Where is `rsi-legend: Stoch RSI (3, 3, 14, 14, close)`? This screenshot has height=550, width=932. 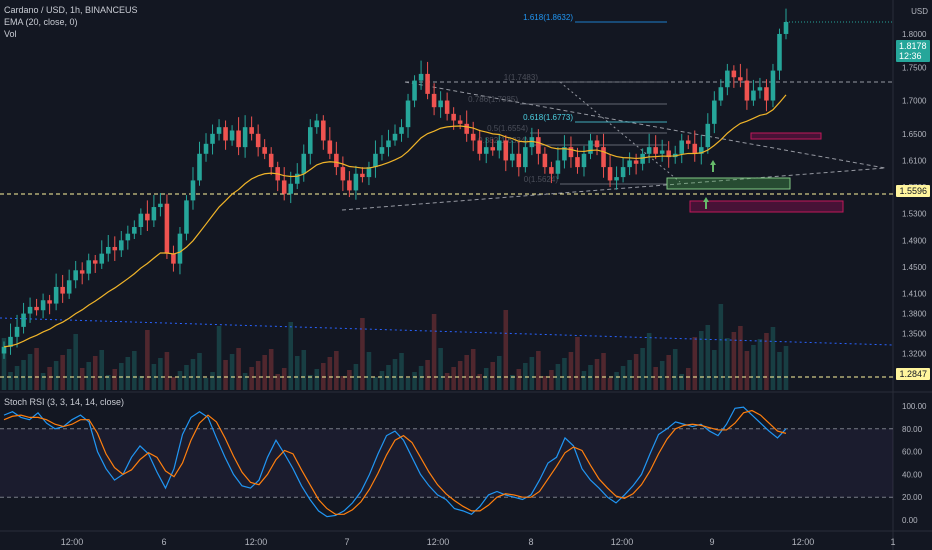
rsi-legend: Stoch RSI (3, 3, 14, 14, close) is located at coordinates (64, 402).